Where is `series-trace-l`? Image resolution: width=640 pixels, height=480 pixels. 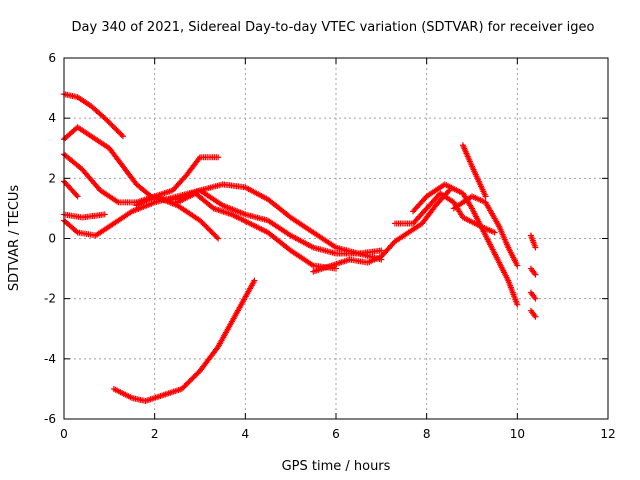 series-trace-l is located at coordinates (465, 244).